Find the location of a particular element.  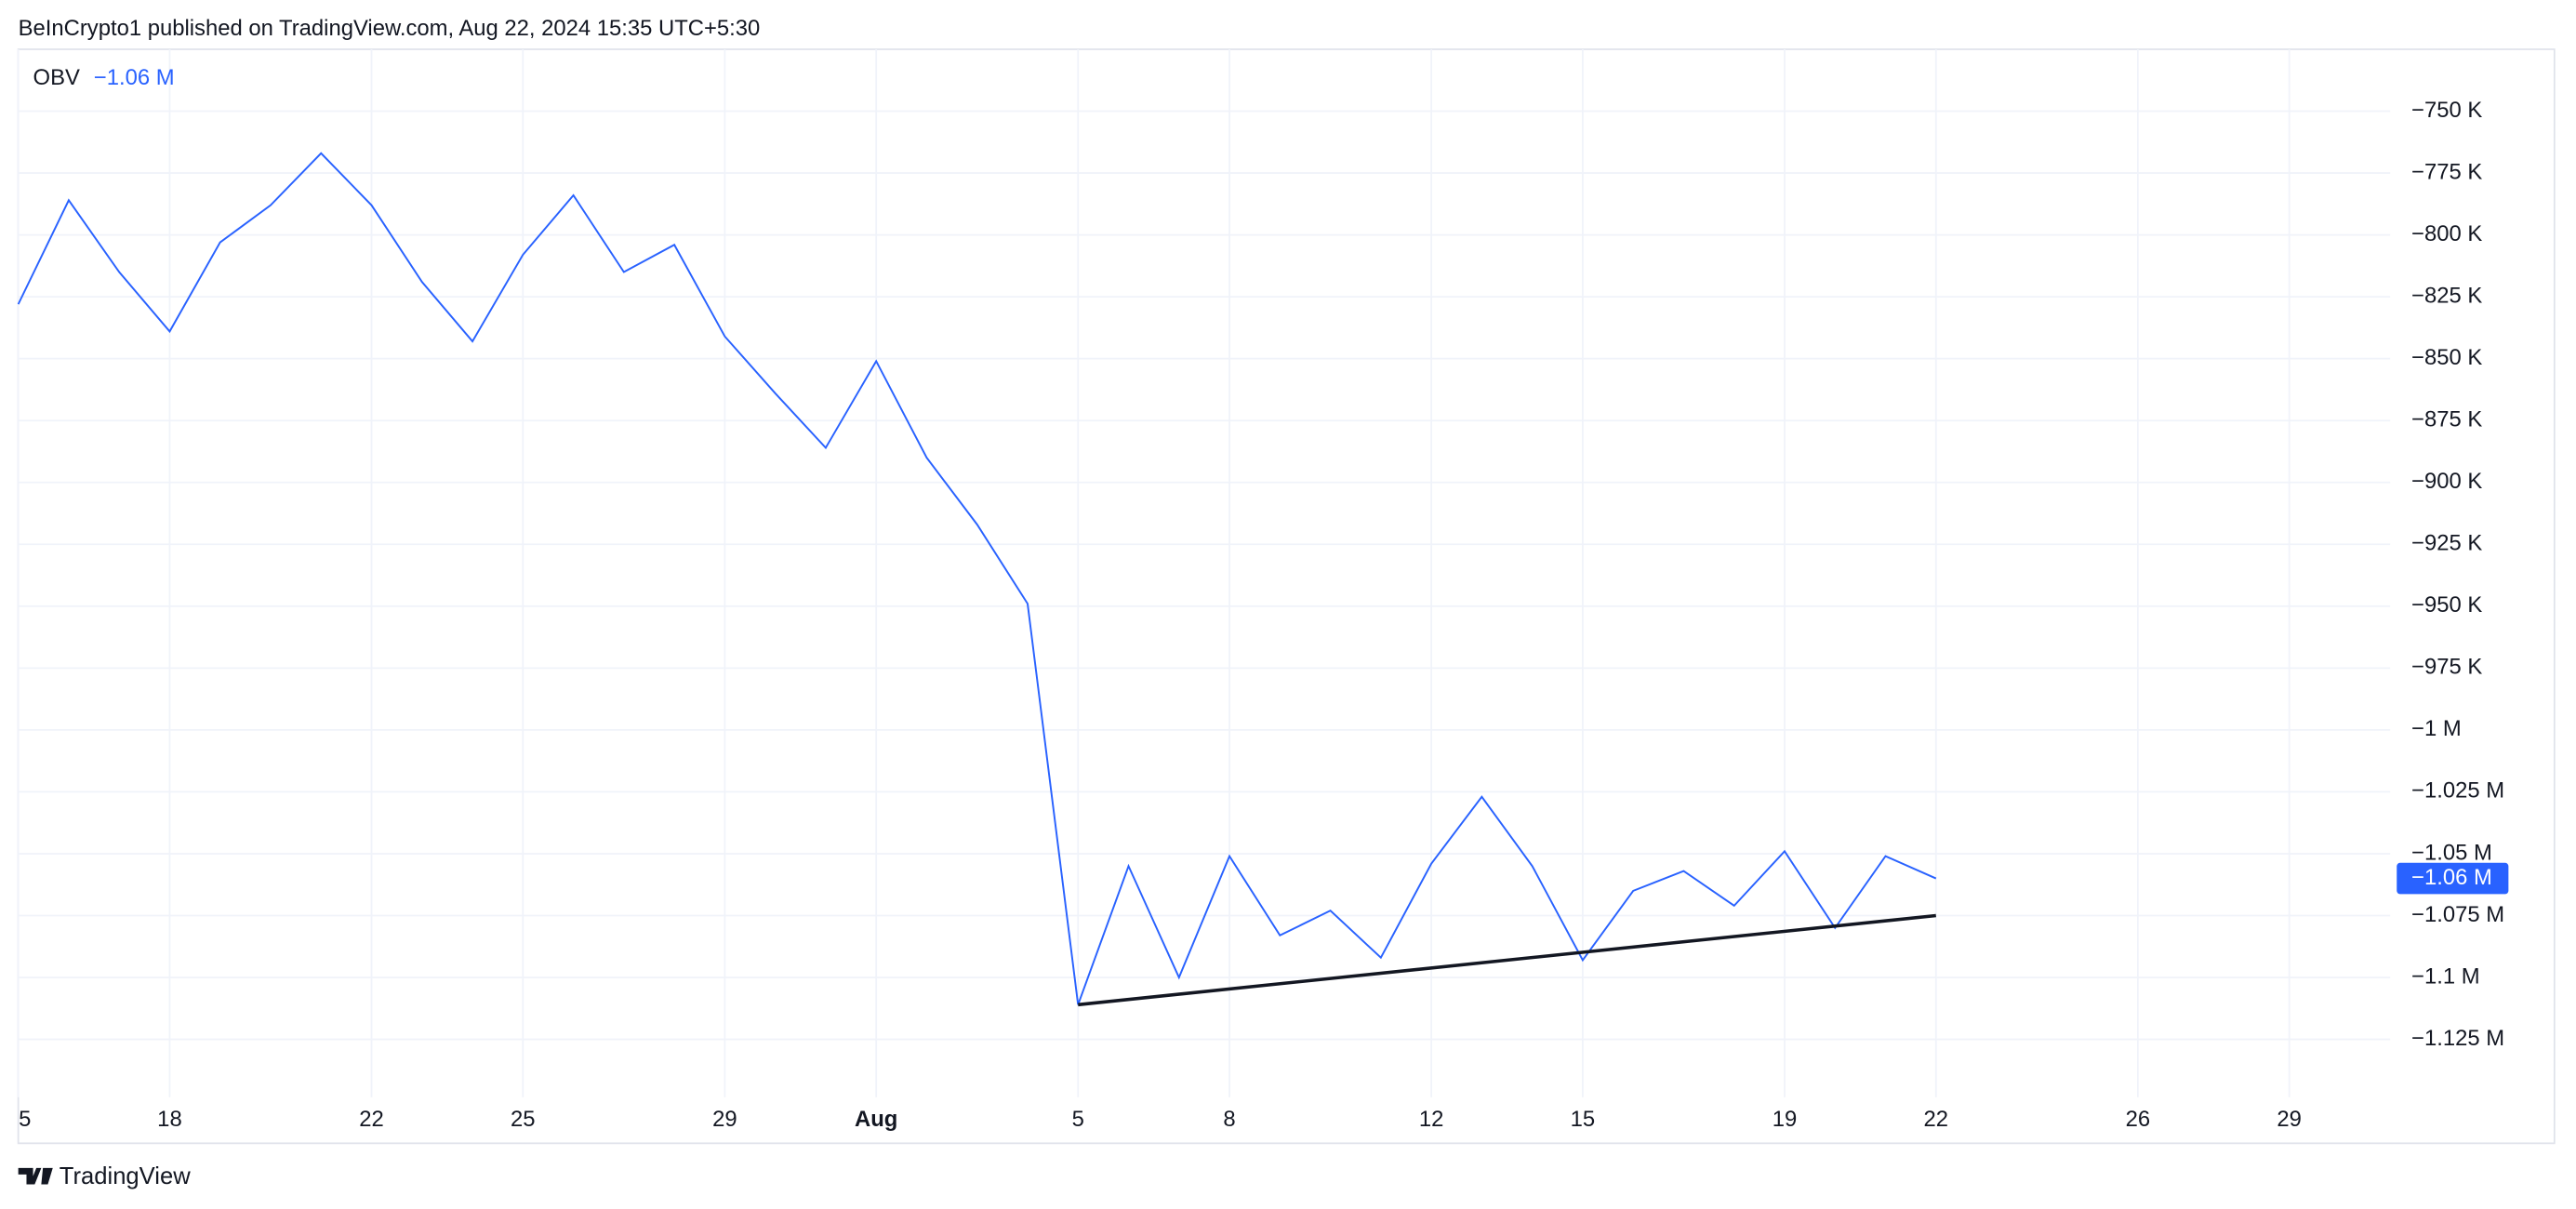

legend-name: OBV is located at coordinates (56, 77).